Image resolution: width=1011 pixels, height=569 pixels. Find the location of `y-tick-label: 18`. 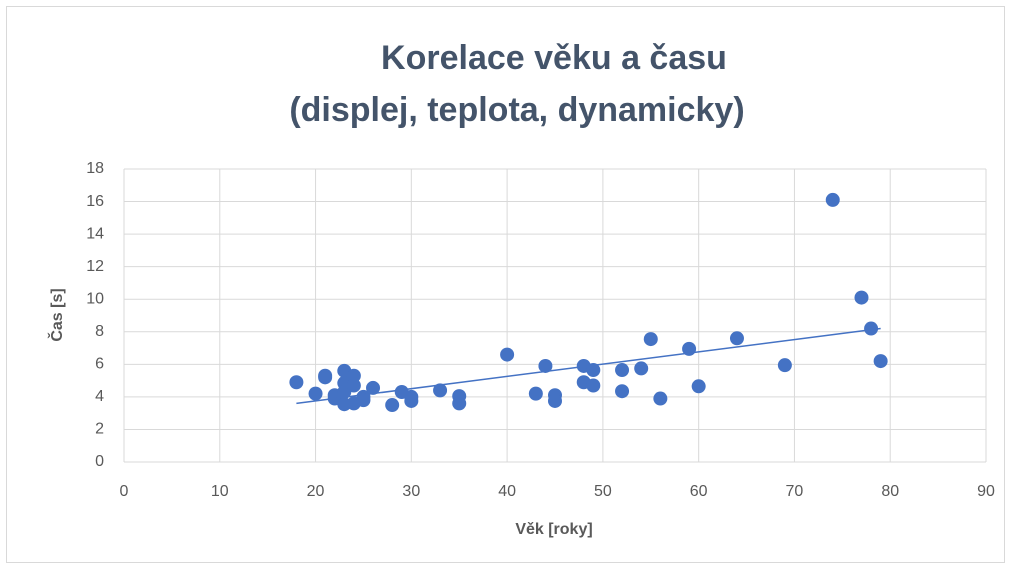

y-tick-label: 18 is located at coordinates (95, 168).